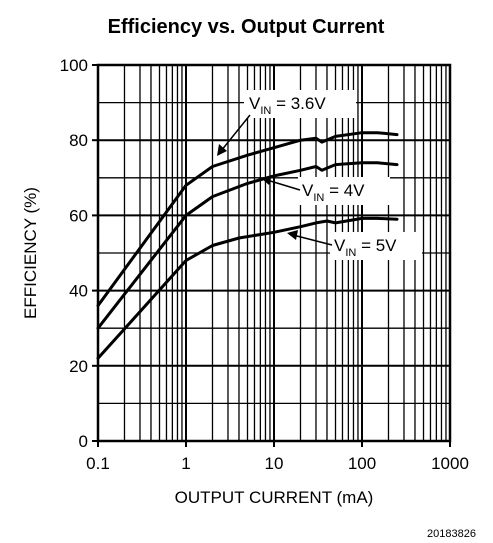 The width and height of the screenshot is (493, 543). What do you see at coordinates (312, 240) in the screenshot?
I see `annotation-5v-arrow` at bounding box center [312, 240].